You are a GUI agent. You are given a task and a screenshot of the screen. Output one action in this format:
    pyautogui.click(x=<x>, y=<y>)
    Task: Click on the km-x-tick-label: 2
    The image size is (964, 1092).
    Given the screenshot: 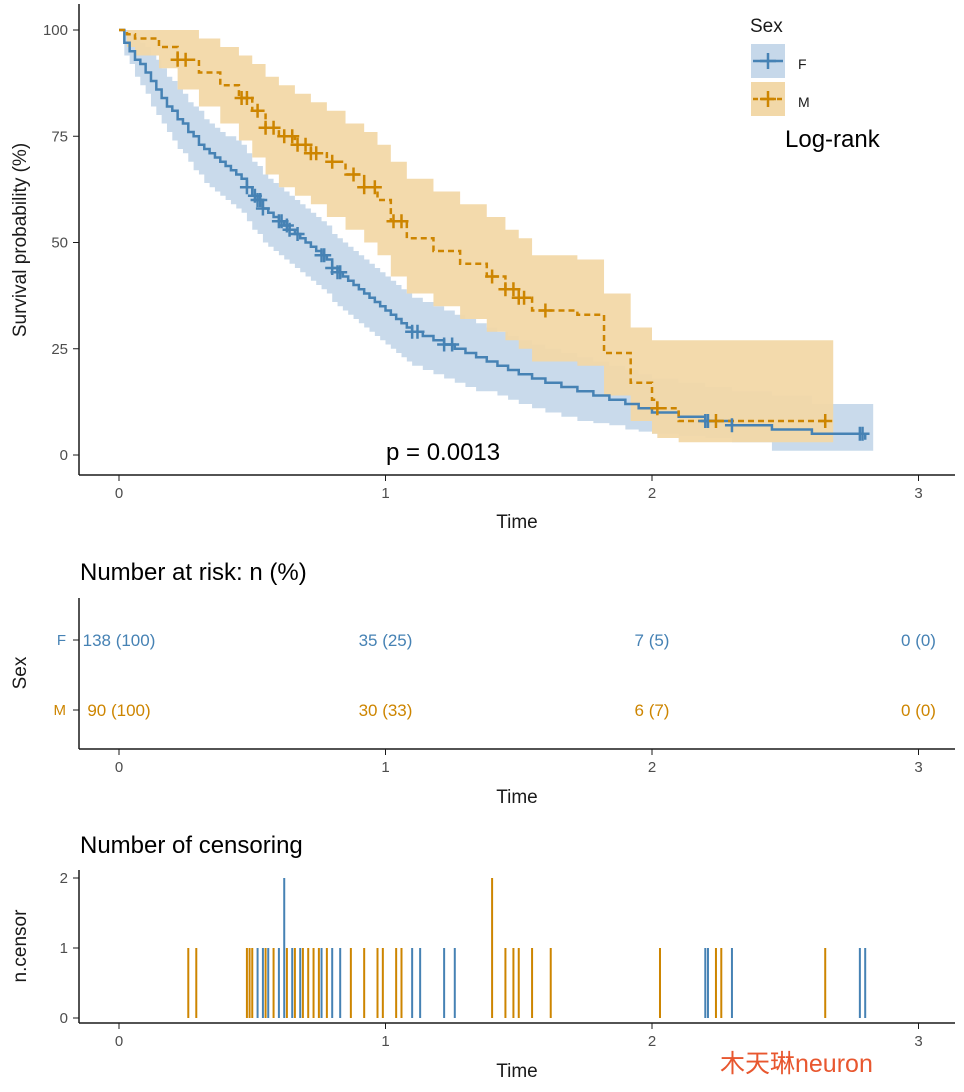 What is the action you would take?
    pyautogui.click(x=652, y=493)
    